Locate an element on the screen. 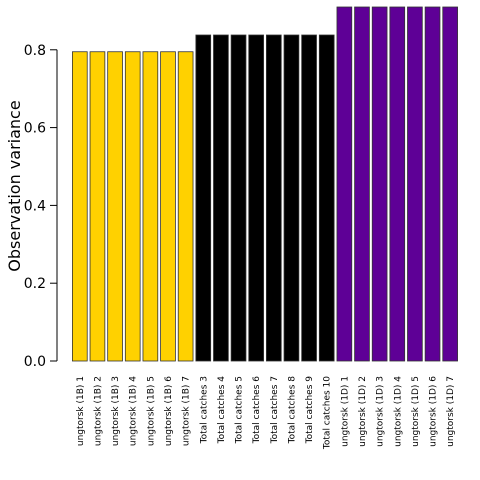  y-tick-label: 0.4 is located at coordinates (35, 206).